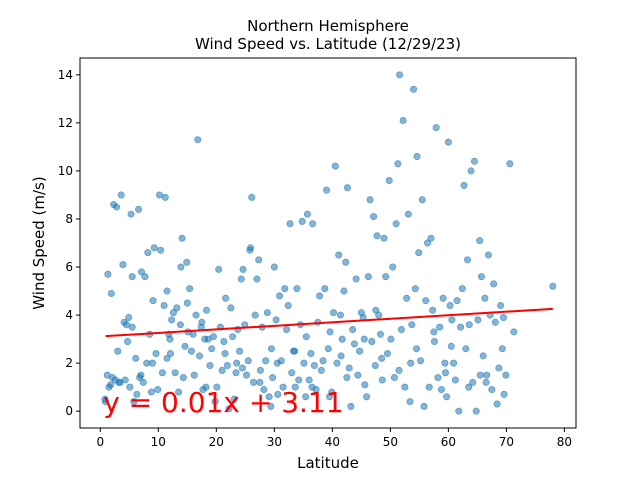 This screenshot has height=480, width=640. What do you see at coordinates (216, 442) in the screenshot?
I see `x-tick-label: 20` at bounding box center [216, 442].